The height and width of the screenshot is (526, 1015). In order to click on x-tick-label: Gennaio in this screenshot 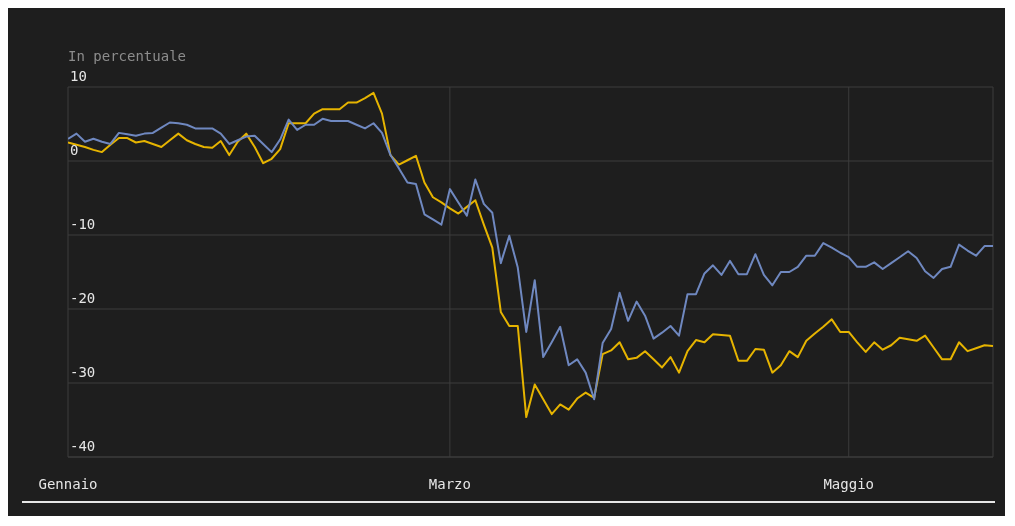, I will do `click(68, 484)`.